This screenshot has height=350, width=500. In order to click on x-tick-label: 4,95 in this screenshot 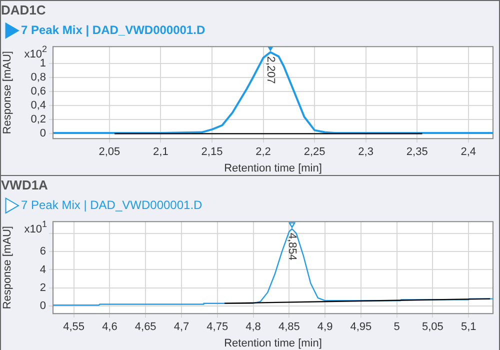, I will do `click(361, 327)`.